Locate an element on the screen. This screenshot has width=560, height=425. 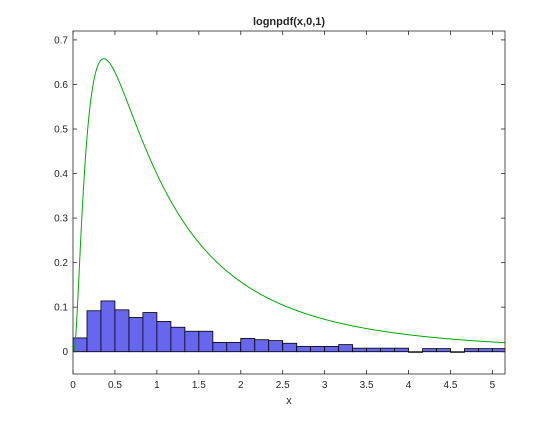
x-tick-label: 2 is located at coordinates (241, 385).